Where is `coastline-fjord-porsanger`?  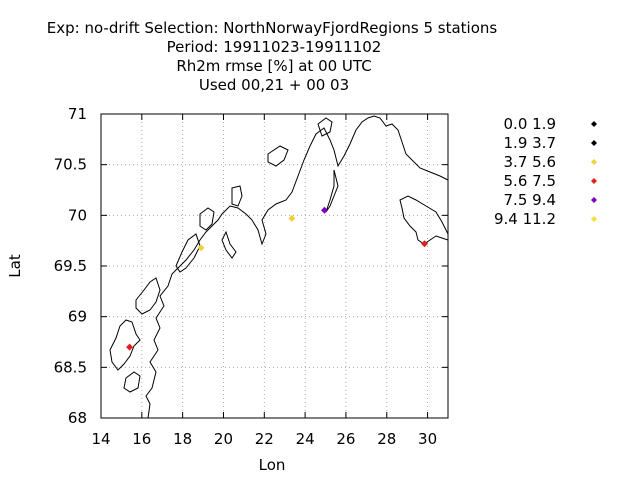
coastline-fjord-porsanger is located at coordinates (332, 191).